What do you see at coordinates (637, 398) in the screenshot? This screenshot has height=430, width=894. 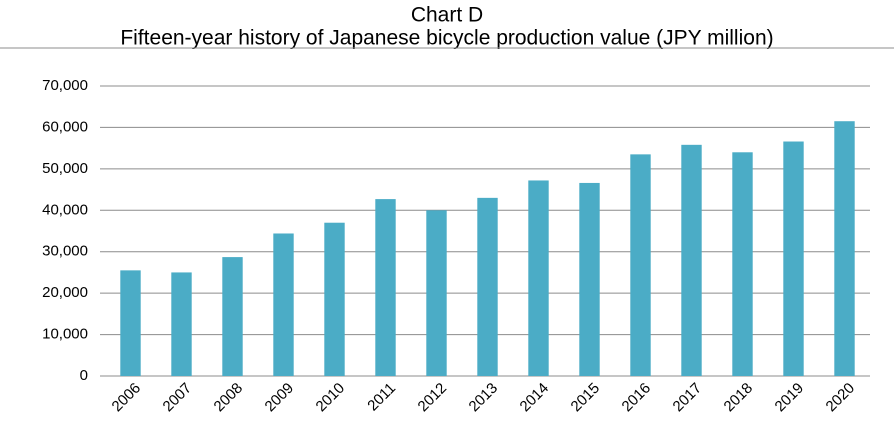 I see `x-tick-label: 2016` at bounding box center [637, 398].